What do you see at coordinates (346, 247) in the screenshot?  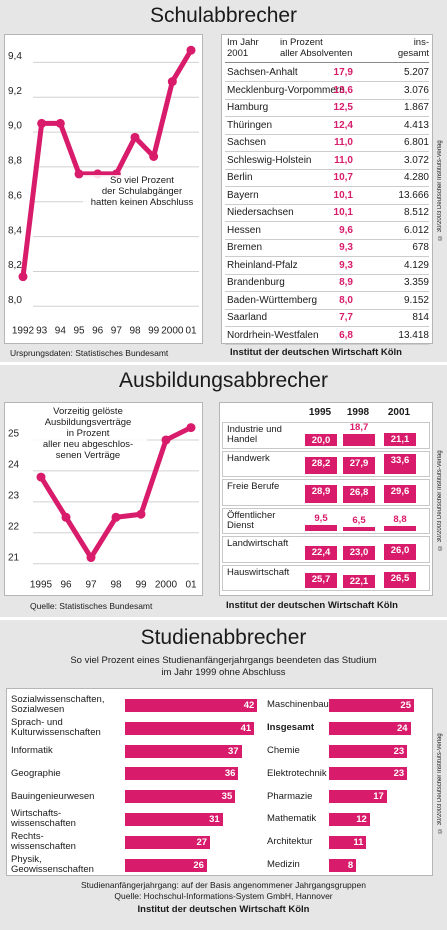 I see `percent: 9,3` at bounding box center [346, 247].